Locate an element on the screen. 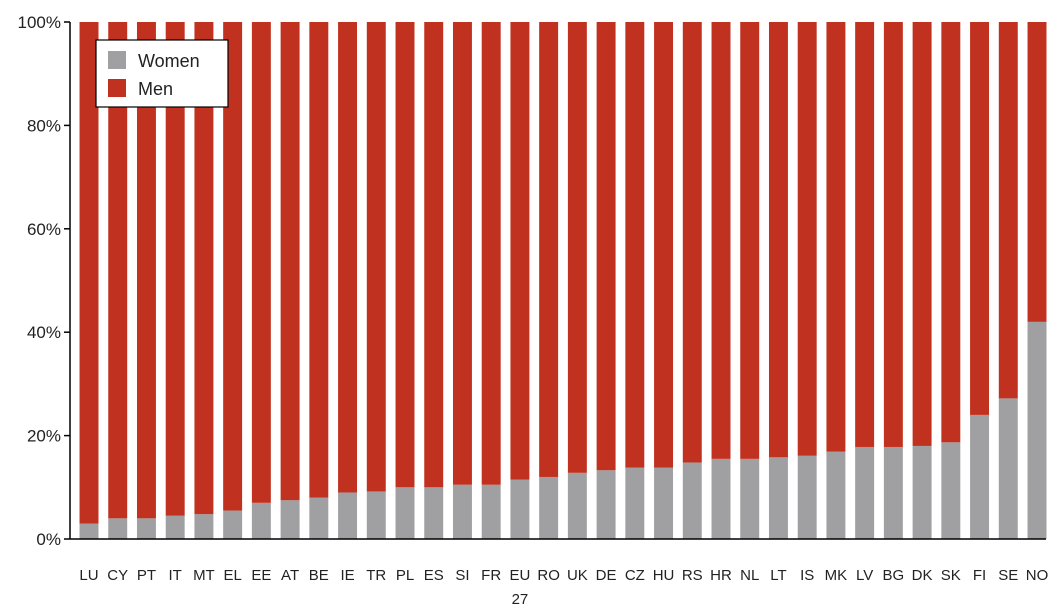 The image size is (1048, 612). bar-women-cz is located at coordinates (635, 503).